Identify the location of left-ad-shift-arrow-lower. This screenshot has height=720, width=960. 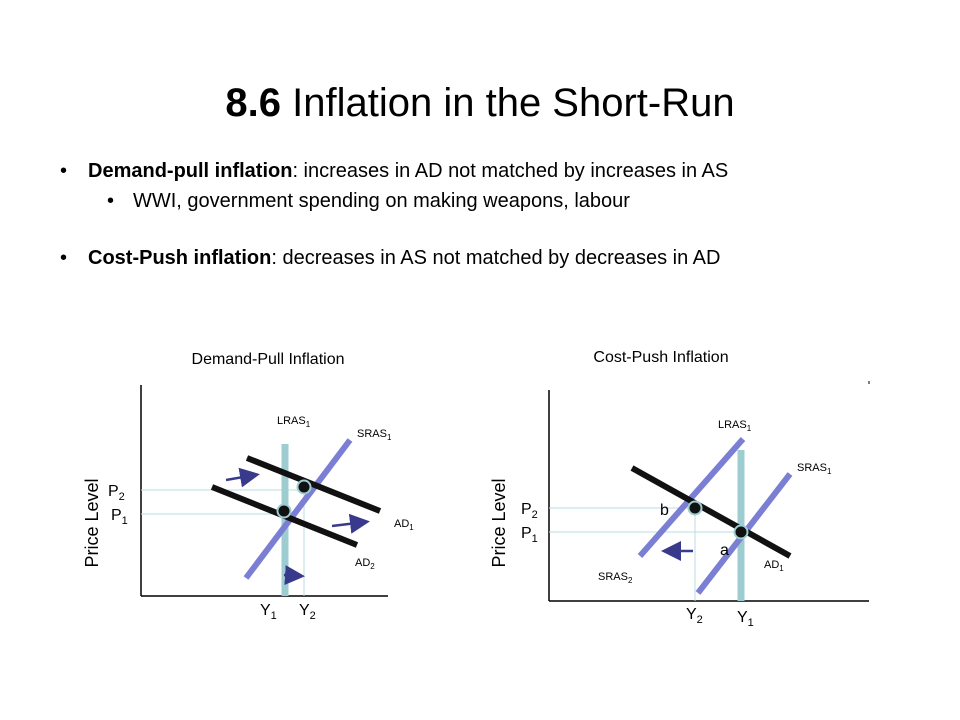
(350, 523).